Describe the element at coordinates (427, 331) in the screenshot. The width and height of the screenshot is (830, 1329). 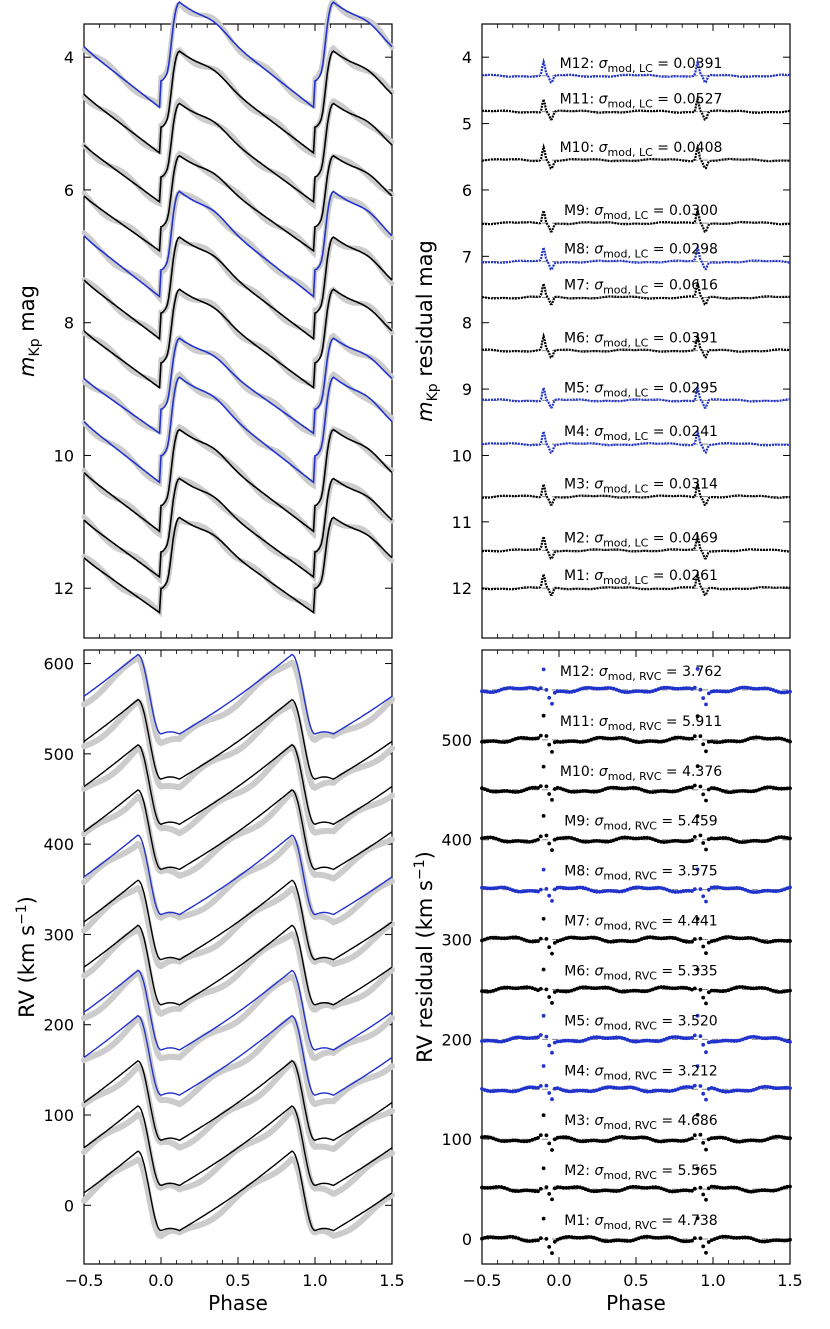
I see `lcres-ylabel: mKp residual mag` at that location.